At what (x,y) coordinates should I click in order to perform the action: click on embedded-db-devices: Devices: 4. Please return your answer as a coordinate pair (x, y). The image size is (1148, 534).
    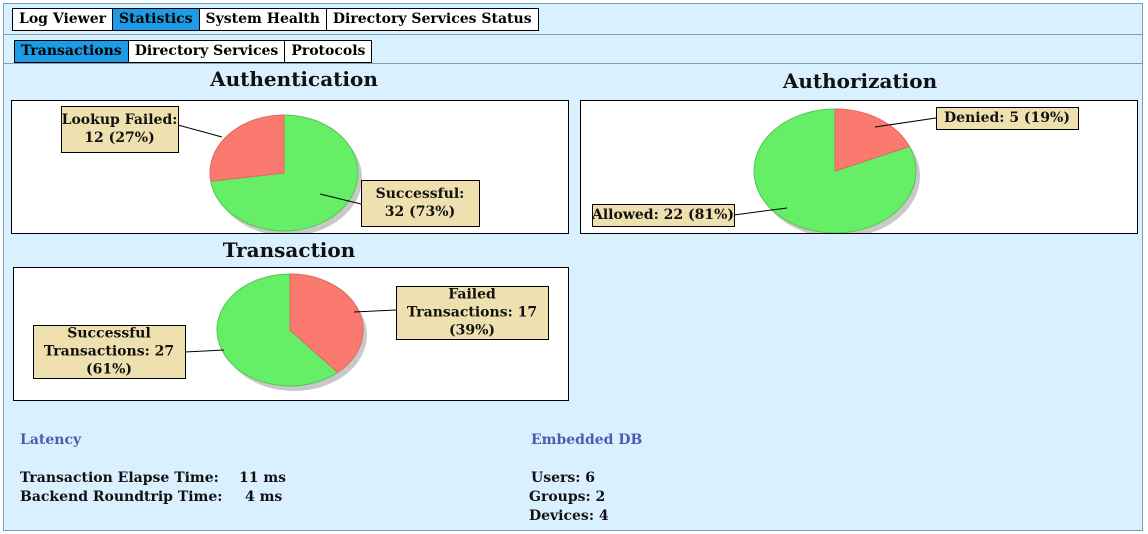
    Looking at the image, I should click on (569, 516).